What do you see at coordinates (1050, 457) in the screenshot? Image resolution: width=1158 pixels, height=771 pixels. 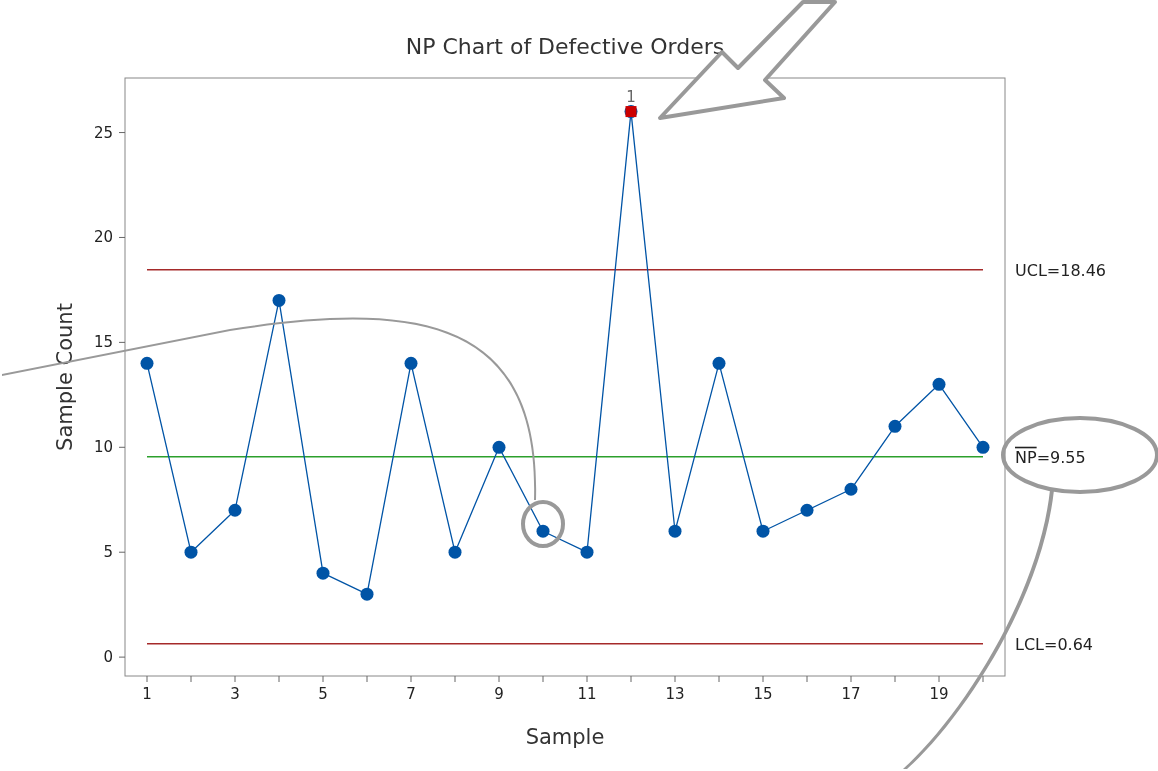 I see `ref-line-label: NP=9.55` at bounding box center [1050, 457].